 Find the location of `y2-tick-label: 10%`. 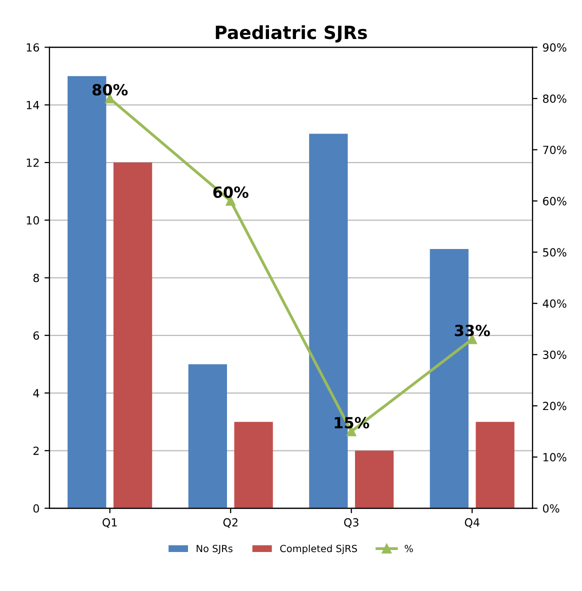

y2-tick-label: 10% is located at coordinates (554, 457).